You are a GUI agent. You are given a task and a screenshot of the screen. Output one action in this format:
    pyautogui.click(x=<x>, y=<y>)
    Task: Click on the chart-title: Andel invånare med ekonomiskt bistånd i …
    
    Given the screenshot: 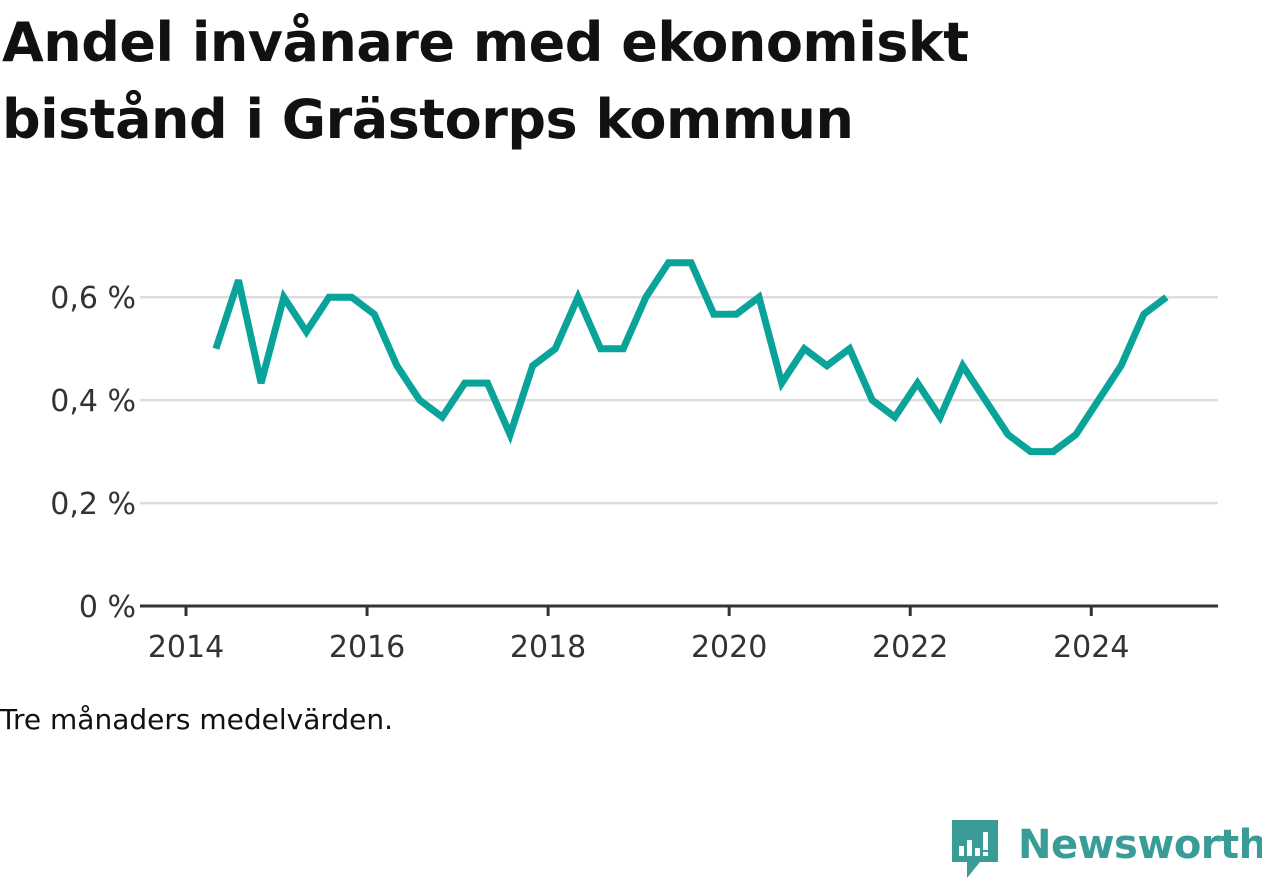 What is the action you would take?
    pyautogui.click(x=485, y=81)
    